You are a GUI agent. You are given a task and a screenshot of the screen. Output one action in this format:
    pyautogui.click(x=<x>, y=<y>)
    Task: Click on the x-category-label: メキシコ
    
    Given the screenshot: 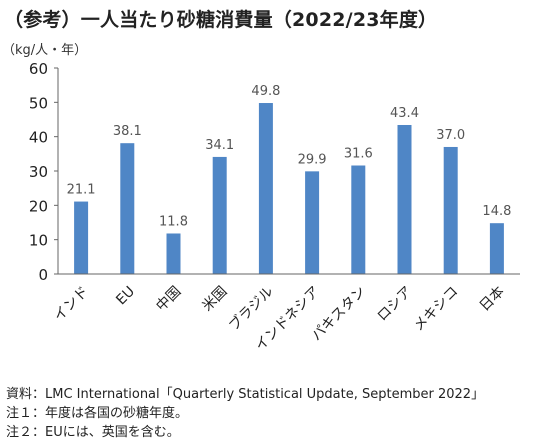 What is the action you would take?
    pyautogui.click(x=436, y=309)
    